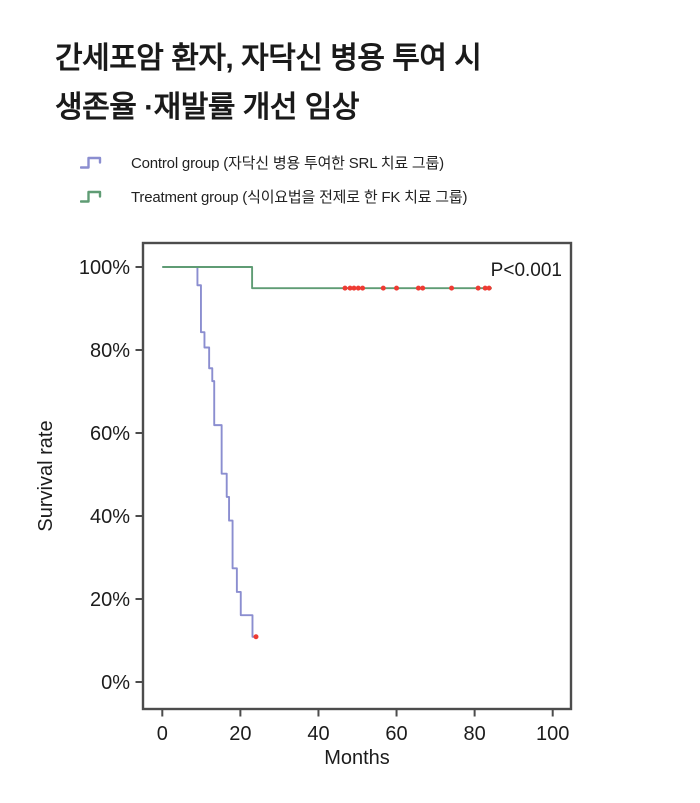 The height and width of the screenshot is (803, 700). What do you see at coordinates (115, 683) in the screenshot?
I see `y-tick-label: 0%` at bounding box center [115, 683].